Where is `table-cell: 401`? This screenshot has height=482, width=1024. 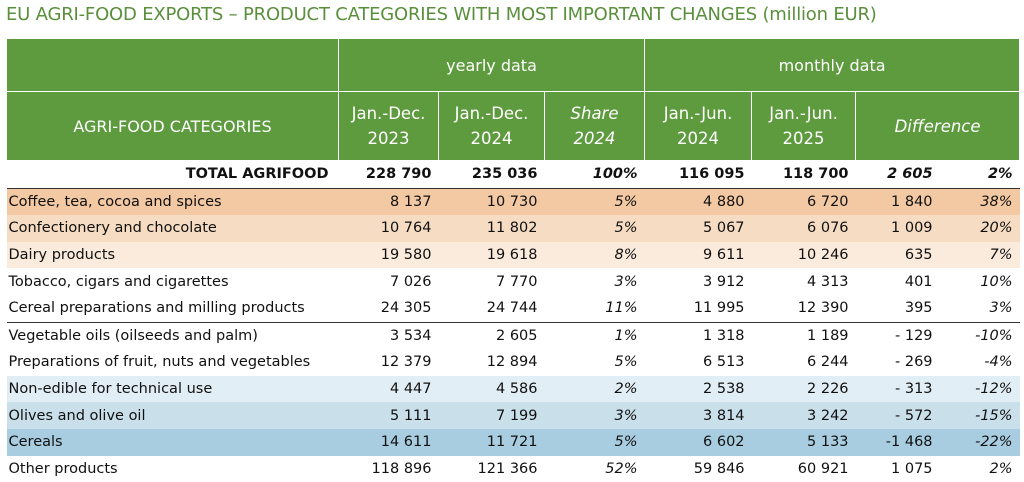
table-cell: 401 is located at coordinates (918, 281).